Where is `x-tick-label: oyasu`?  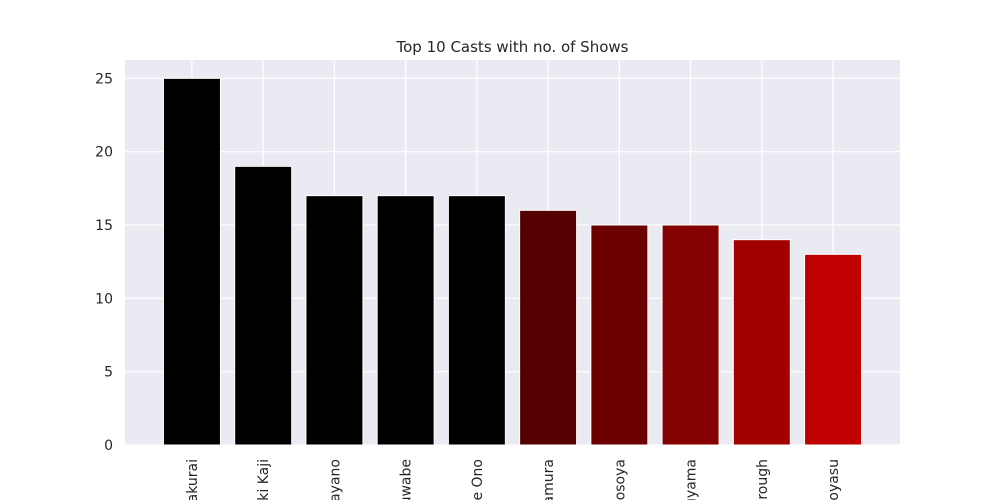
x-tick-label: oyasu is located at coordinates (834, 479).